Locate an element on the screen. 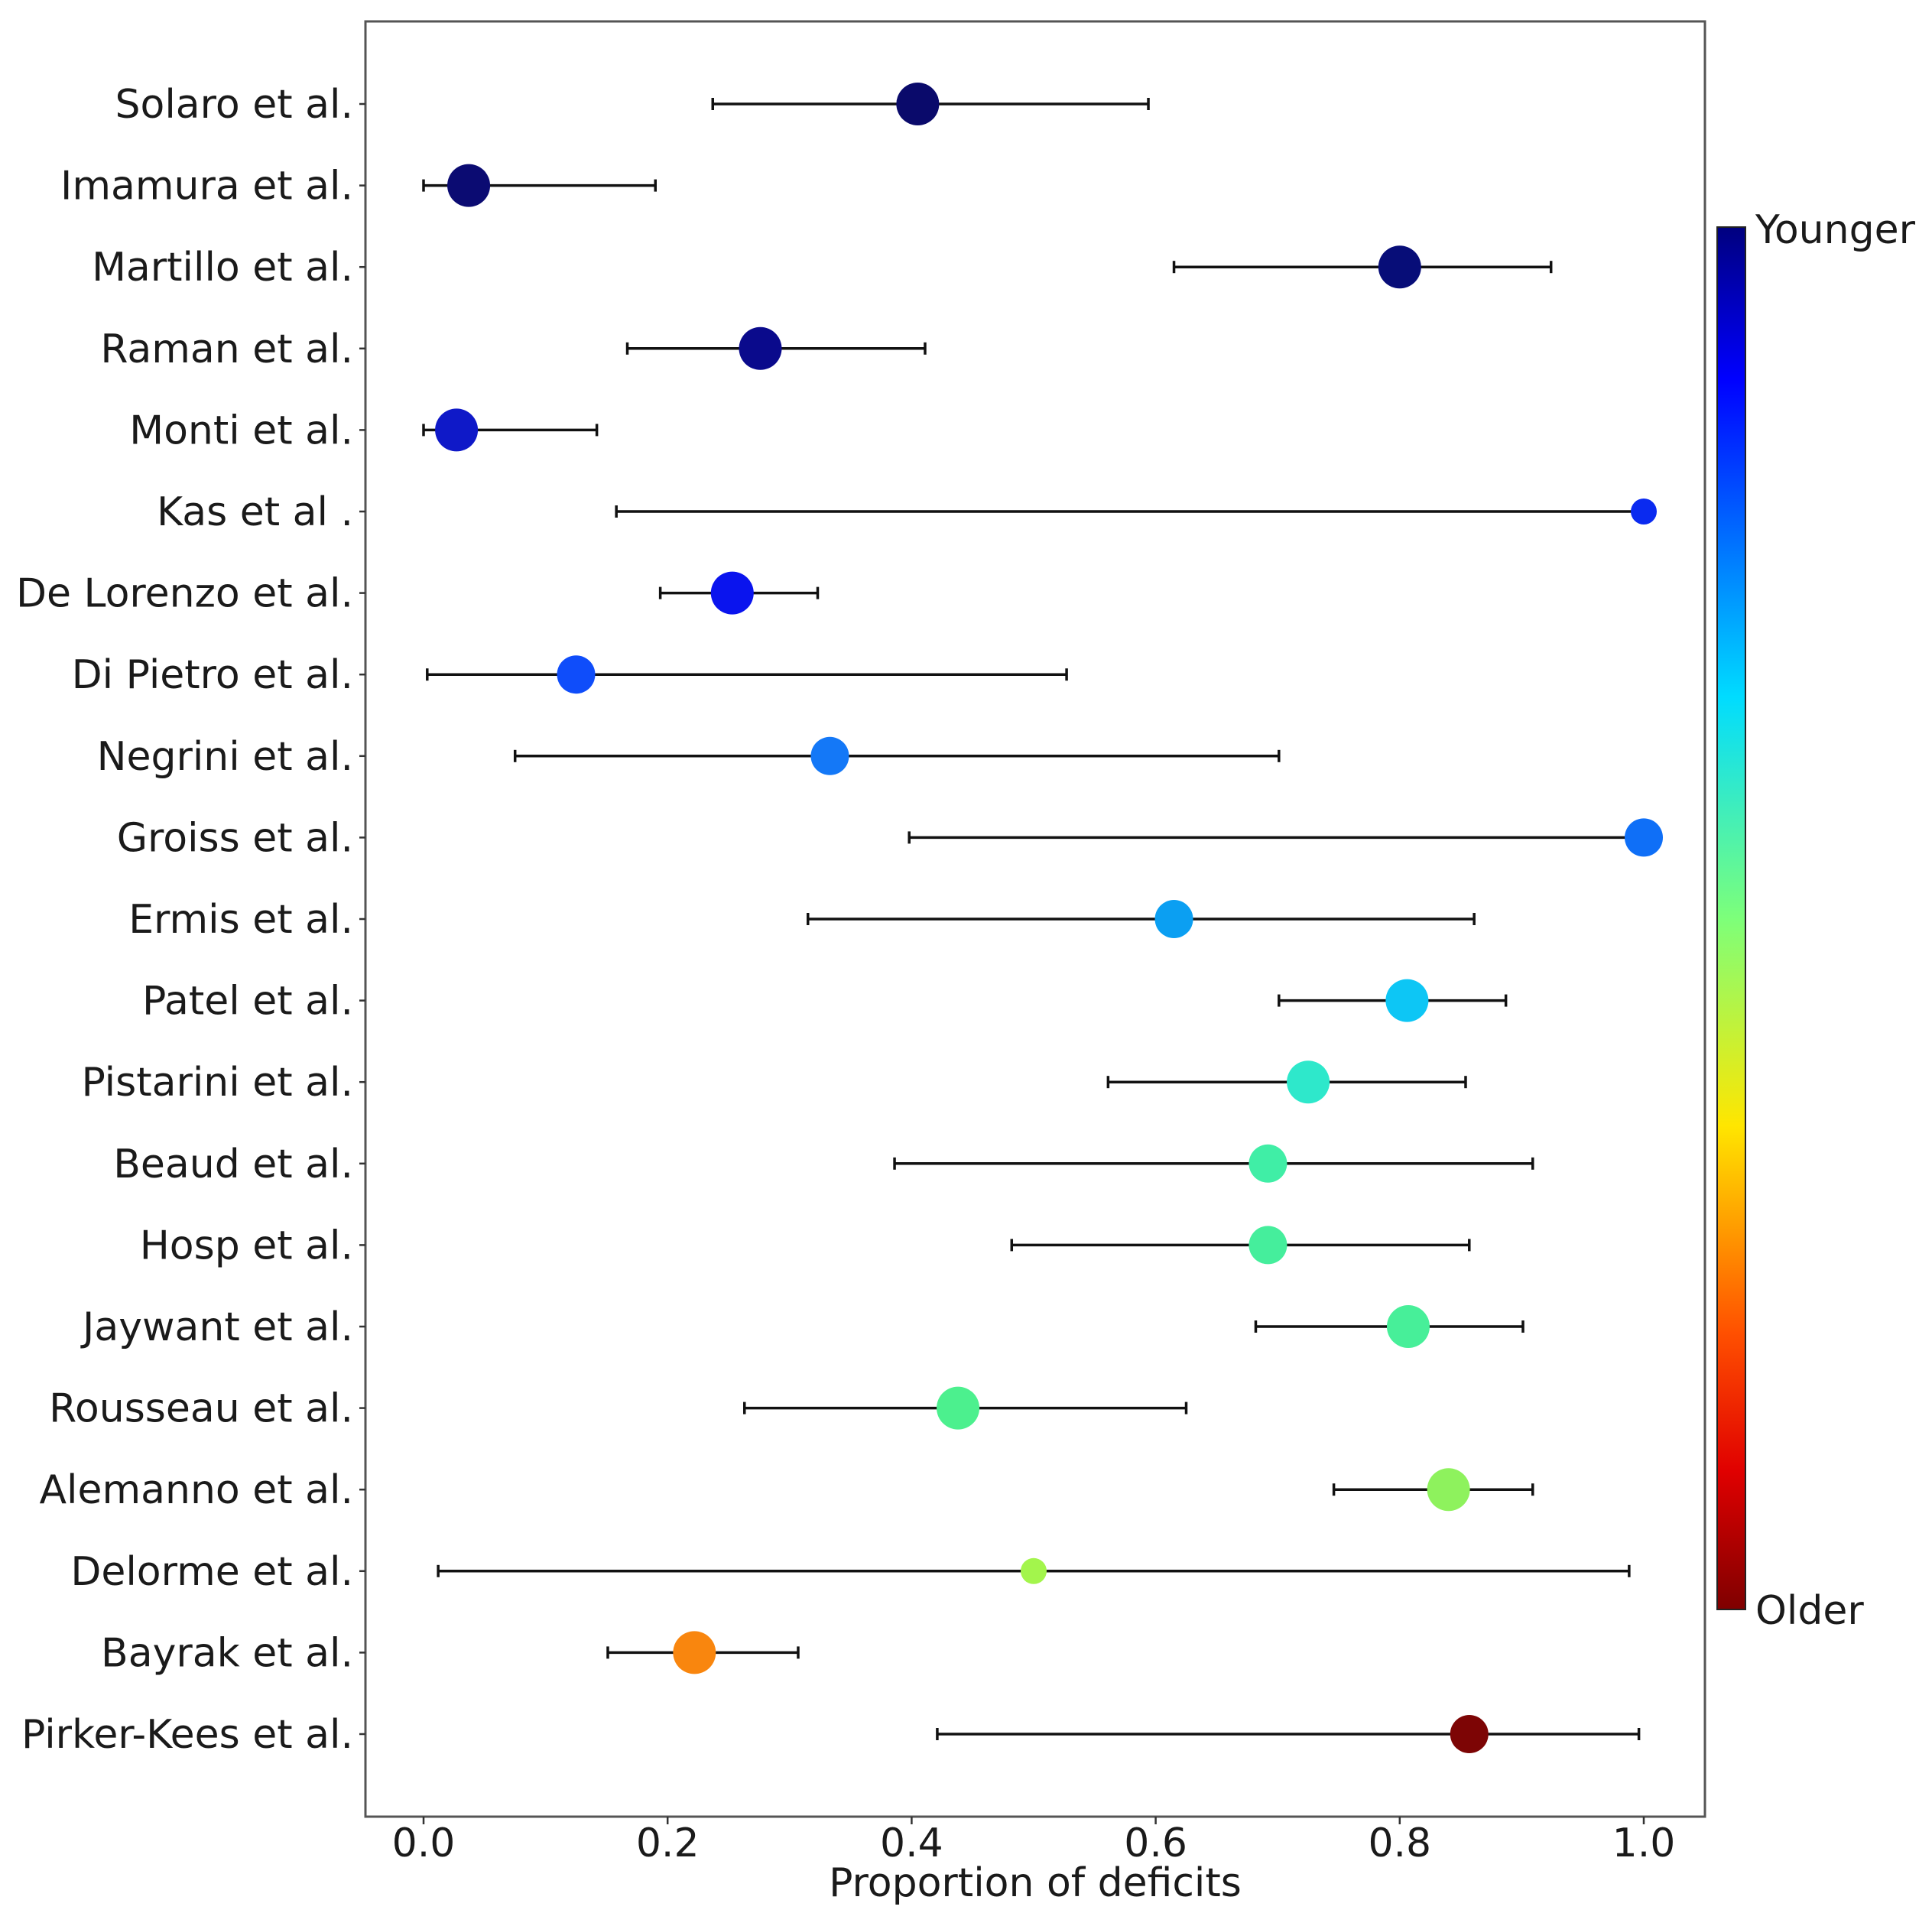 This screenshot has height=1913, width=1932. x-tick-label: 0.0 is located at coordinates (424, 1843).